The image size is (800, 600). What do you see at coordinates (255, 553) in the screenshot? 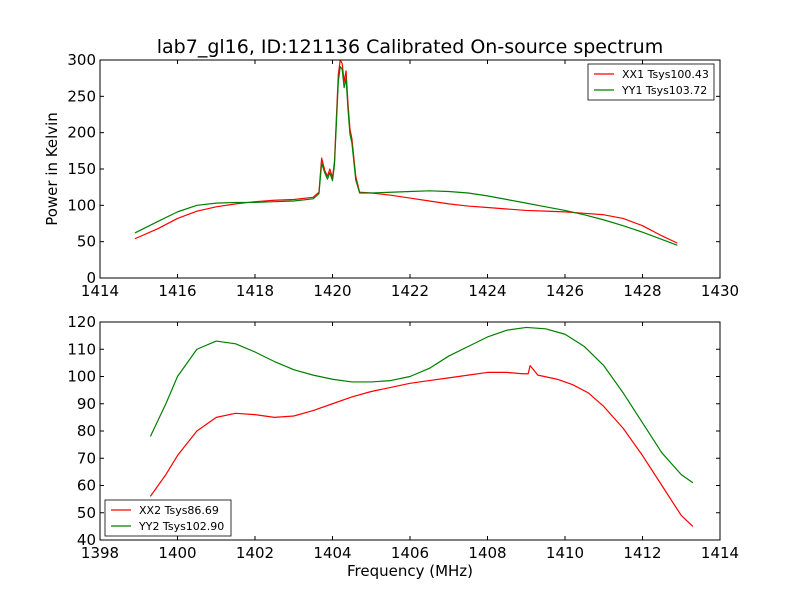
I see `bottom-x-tick-label: 1402` at bounding box center [255, 553].